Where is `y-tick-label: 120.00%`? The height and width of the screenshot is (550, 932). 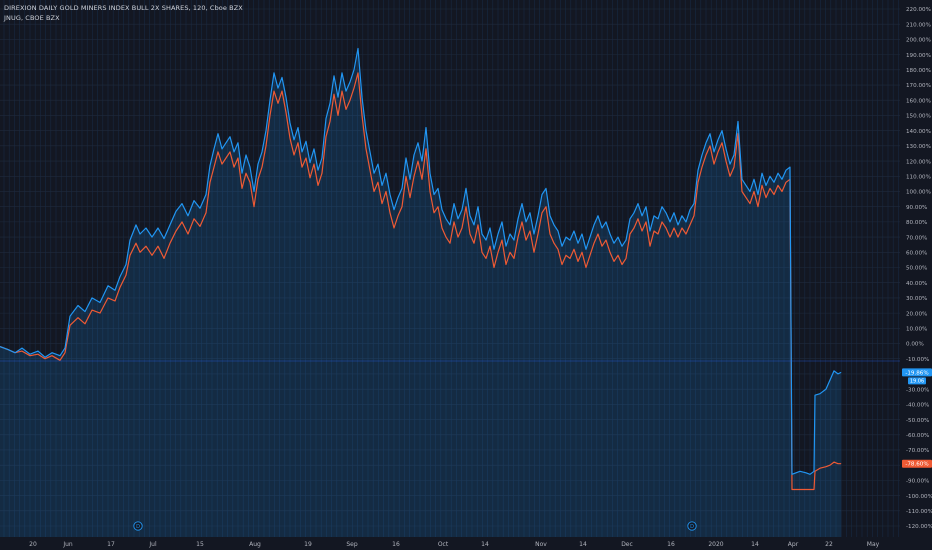 y-tick-label: 120.00% is located at coordinates (918, 162).